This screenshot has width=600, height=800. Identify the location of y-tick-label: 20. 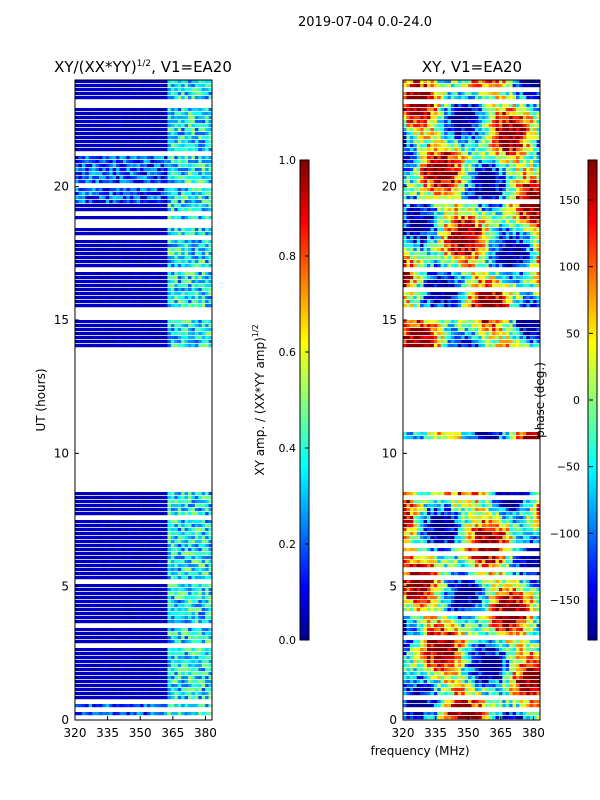
(61, 187).